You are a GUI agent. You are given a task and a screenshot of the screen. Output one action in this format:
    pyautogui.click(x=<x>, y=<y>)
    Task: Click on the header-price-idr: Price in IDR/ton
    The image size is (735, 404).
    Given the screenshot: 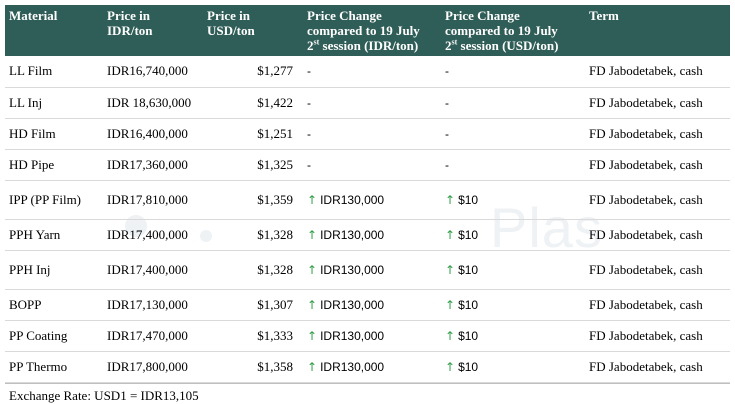 What is the action you would take?
    pyautogui.click(x=130, y=23)
    